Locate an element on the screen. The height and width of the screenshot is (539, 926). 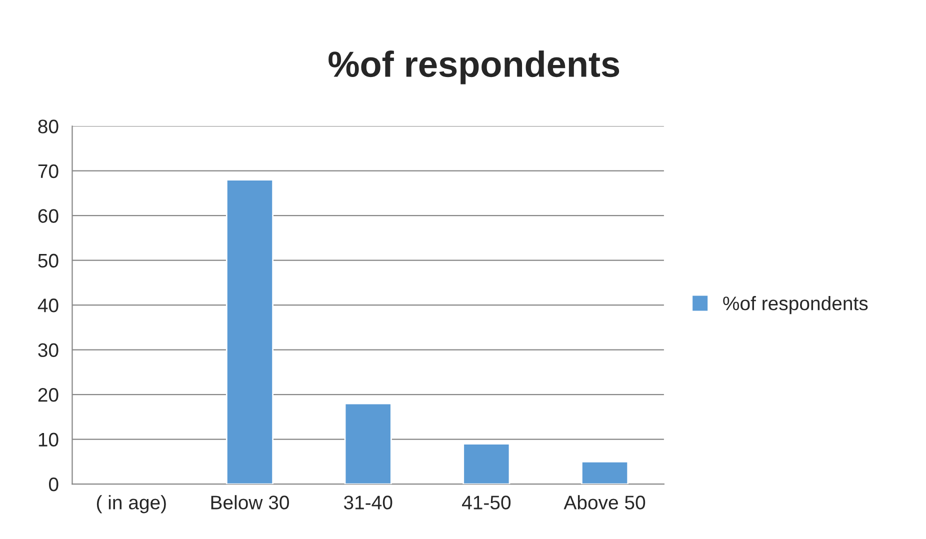
y-tick-label: 80 is located at coordinates (48, 127).